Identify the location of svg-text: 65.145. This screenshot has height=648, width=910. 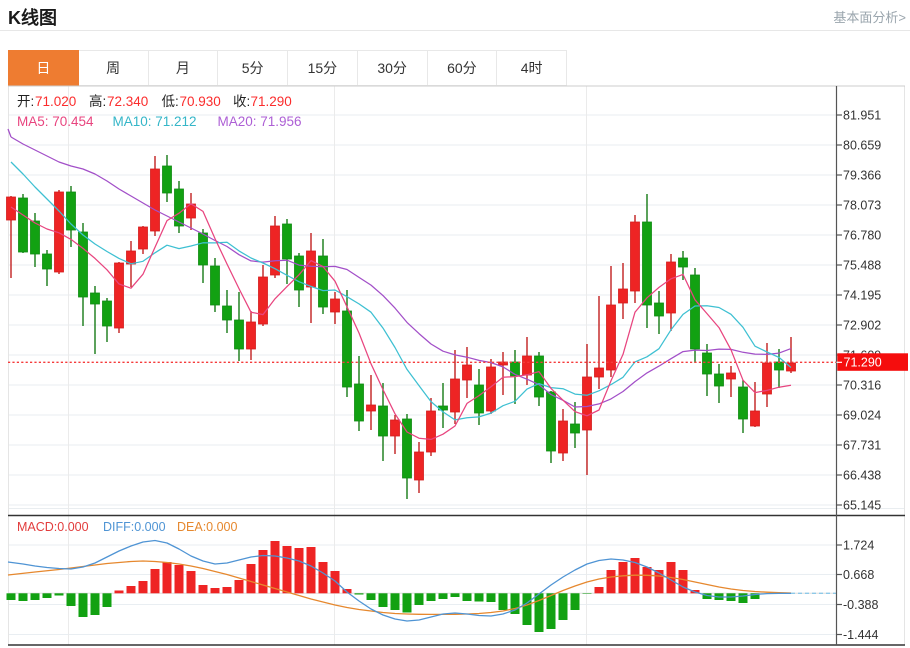
(862, 505).